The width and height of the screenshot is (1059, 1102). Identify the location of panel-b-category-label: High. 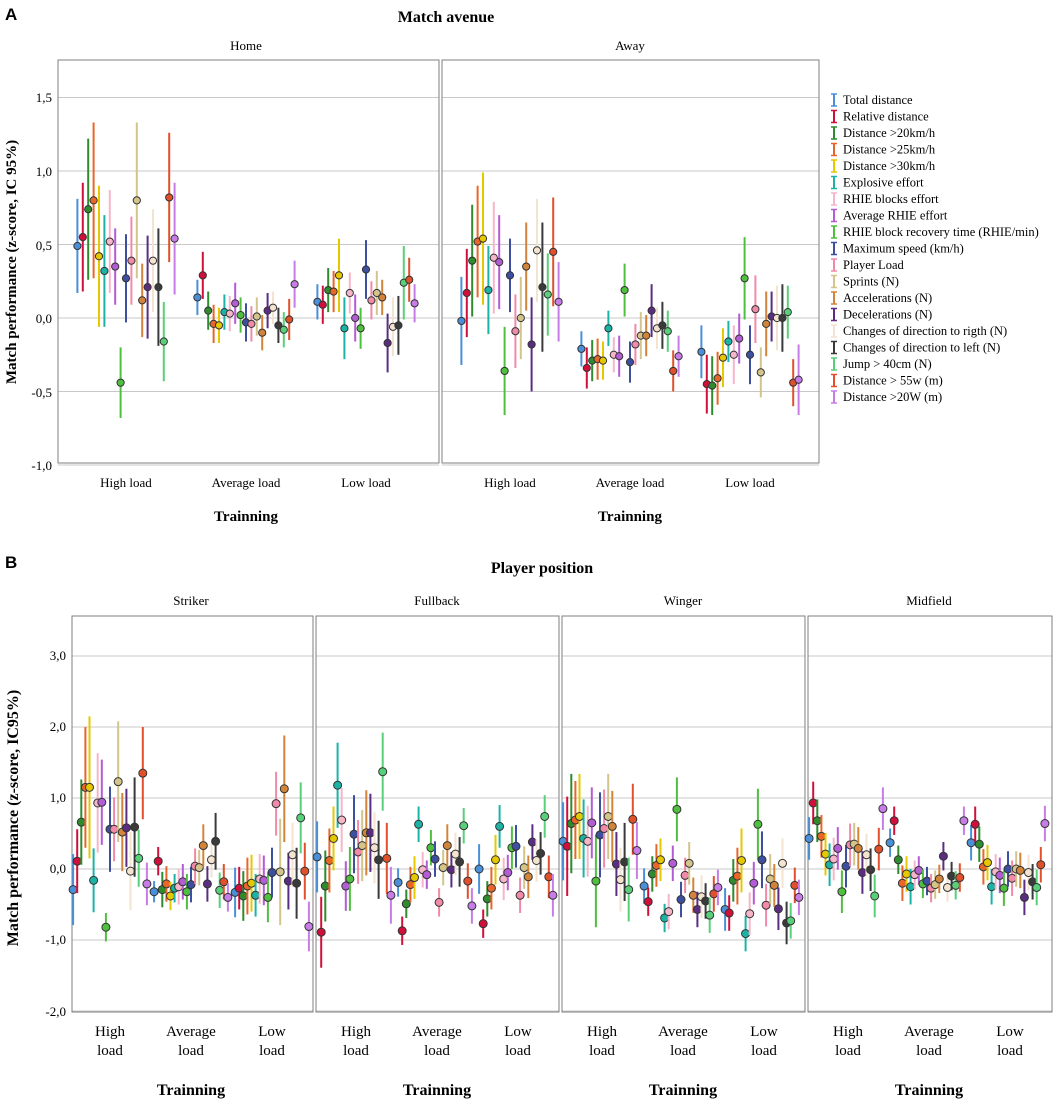
(848, 1032).